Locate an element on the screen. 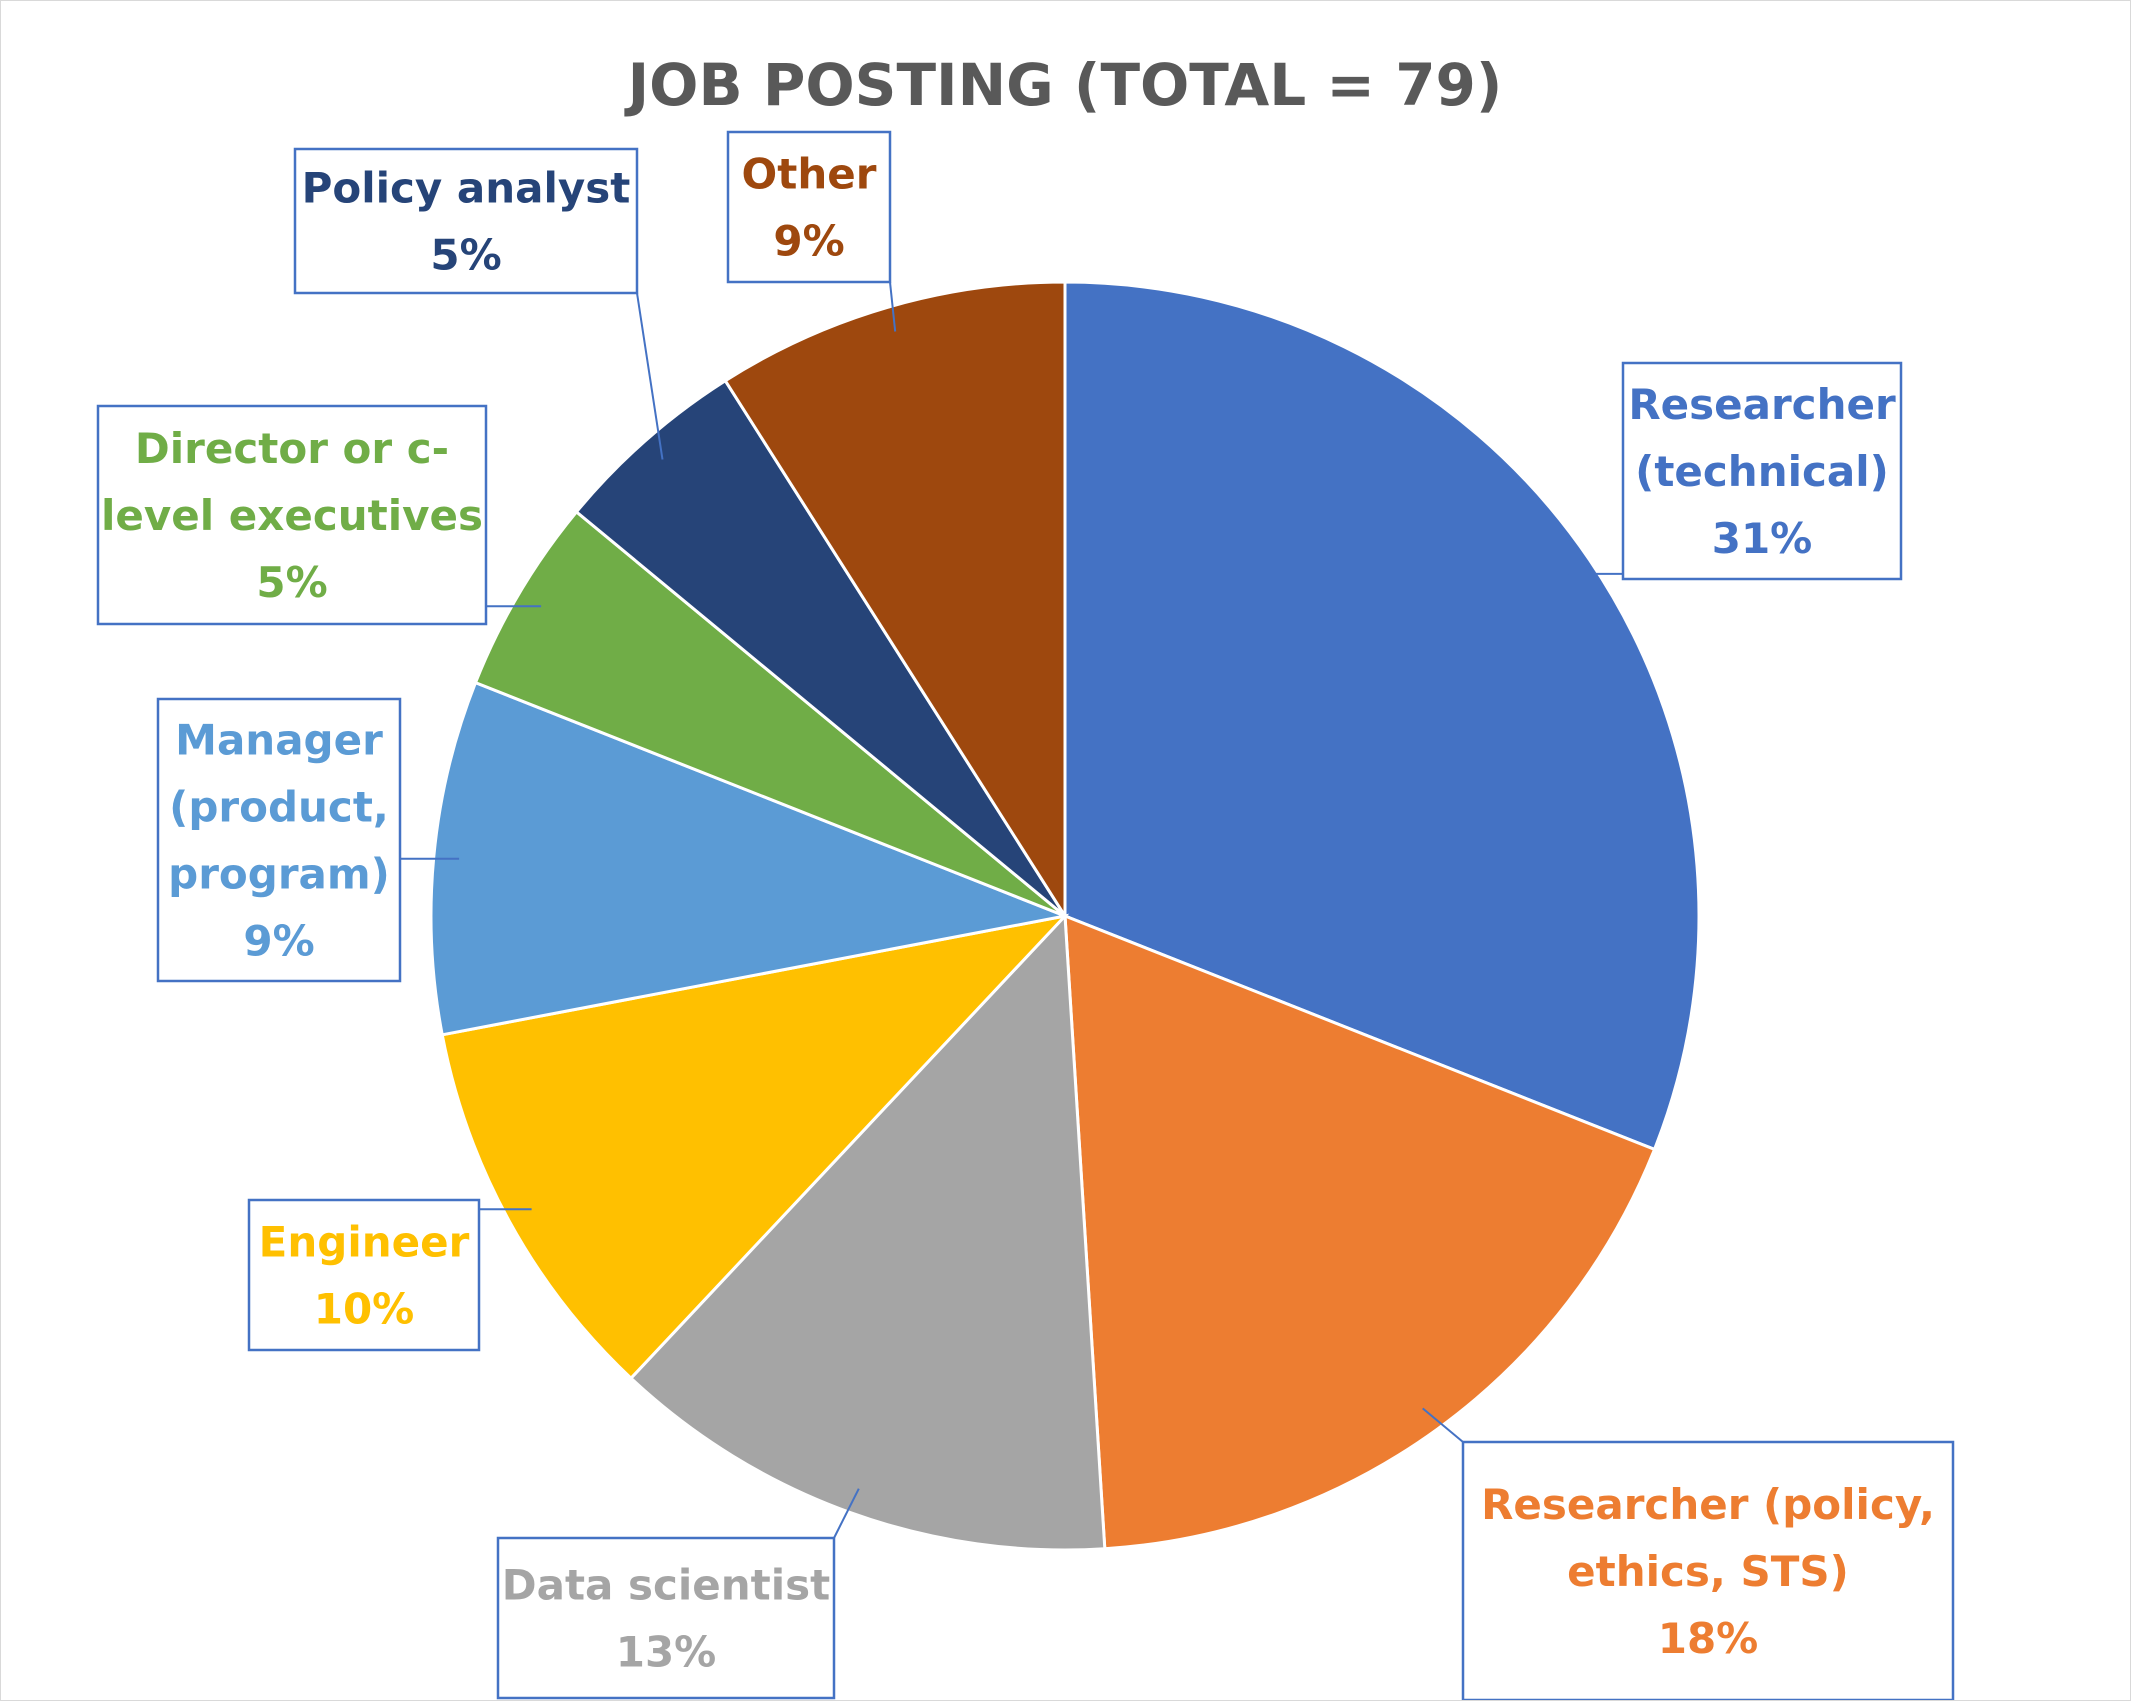 The image size is (2131, 1705). slice-category-label: ethics, STS) is located at coordinates (1708, 1571).